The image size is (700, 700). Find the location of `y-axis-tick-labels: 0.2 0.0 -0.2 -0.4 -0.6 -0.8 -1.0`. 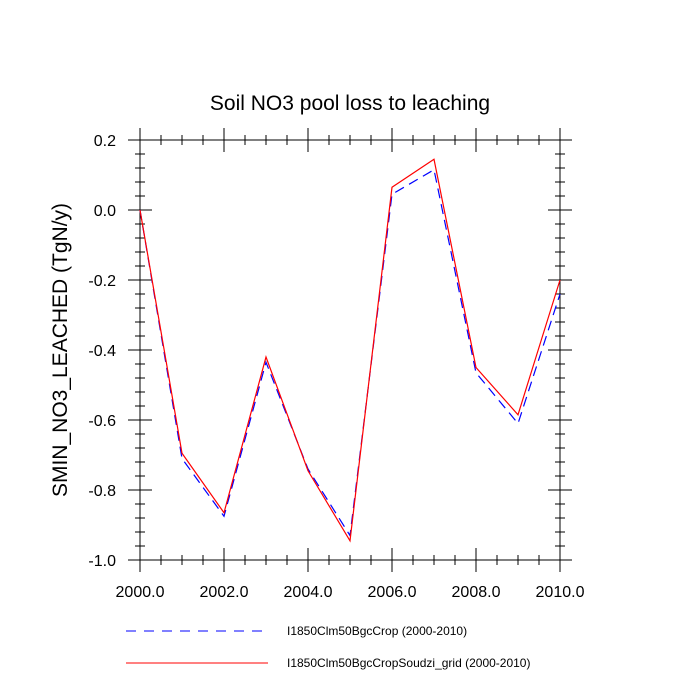

y-axis-tick-labels: 0.2 0.0 -0.2 -0.4 -0.6 -0.8 -1.0 is located at coordinates (102, 351).